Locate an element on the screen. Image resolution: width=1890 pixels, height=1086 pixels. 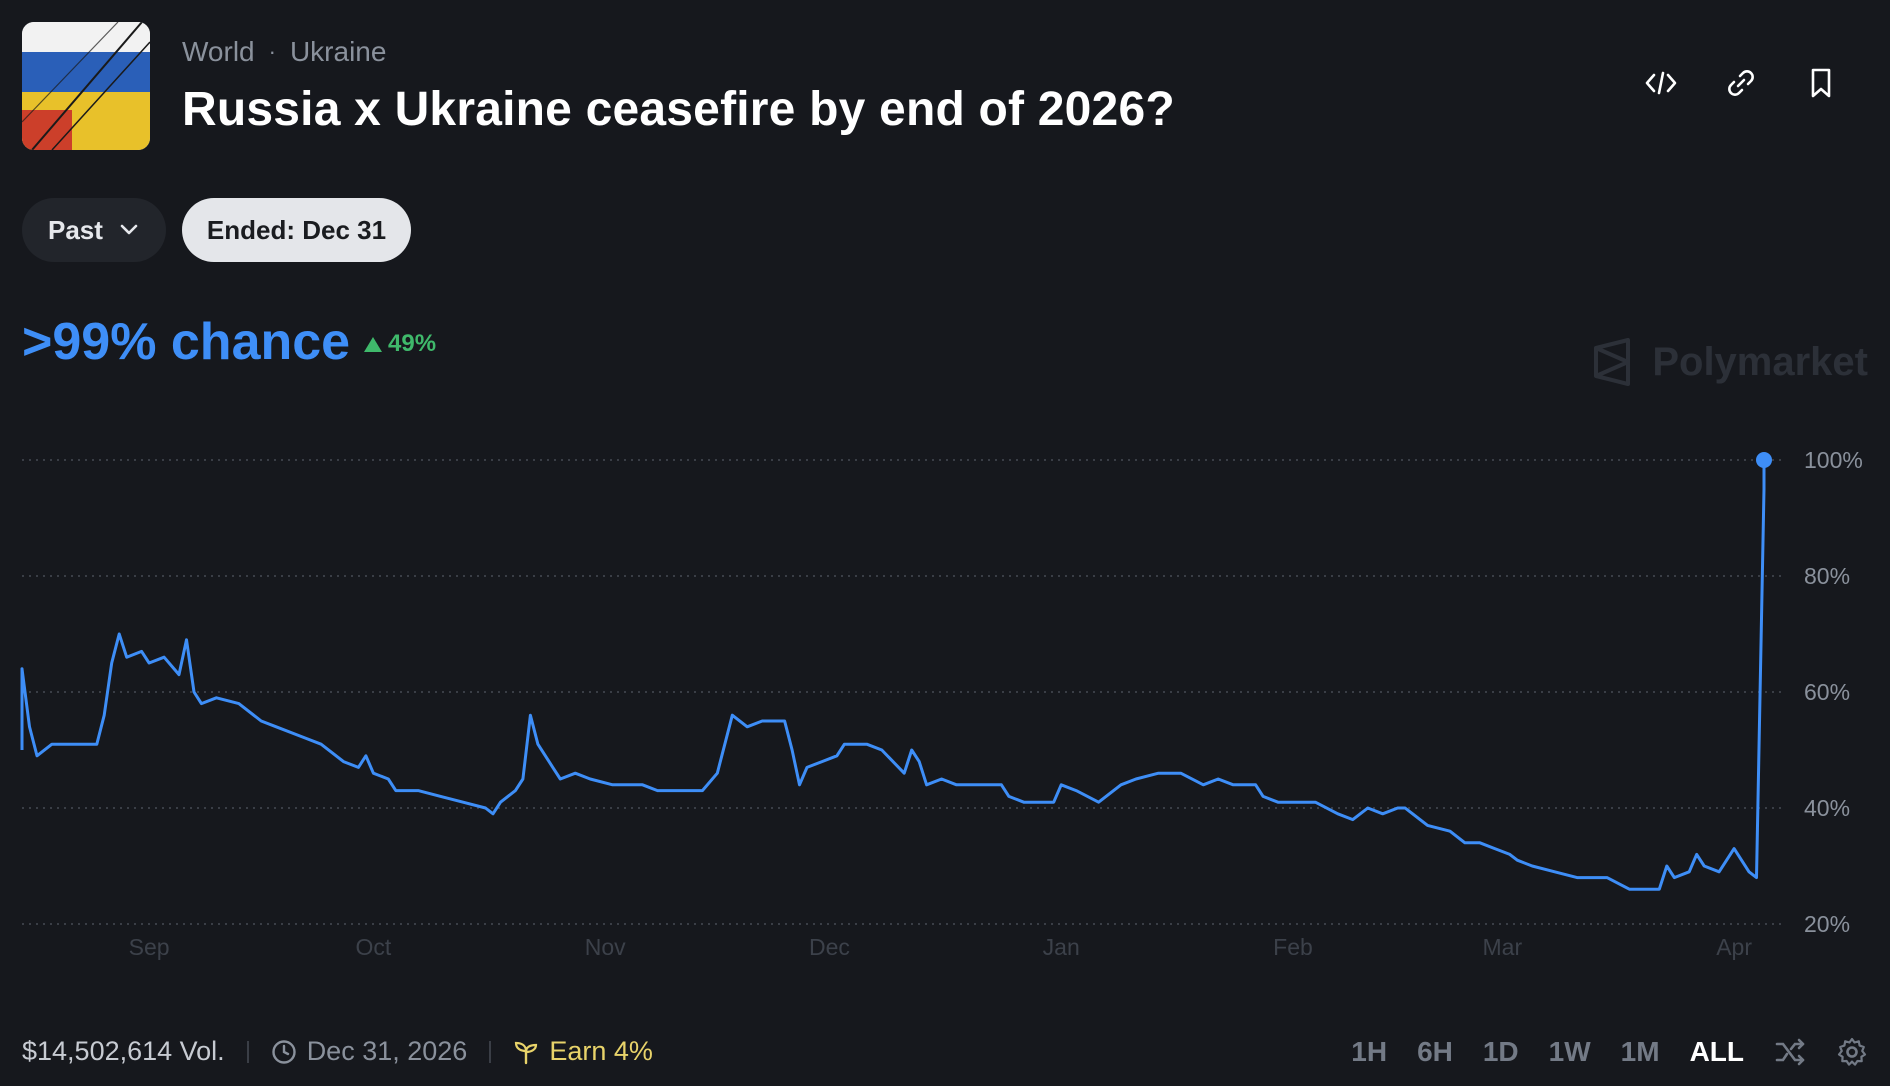
link-icon is located at coordinates (1741, 83).